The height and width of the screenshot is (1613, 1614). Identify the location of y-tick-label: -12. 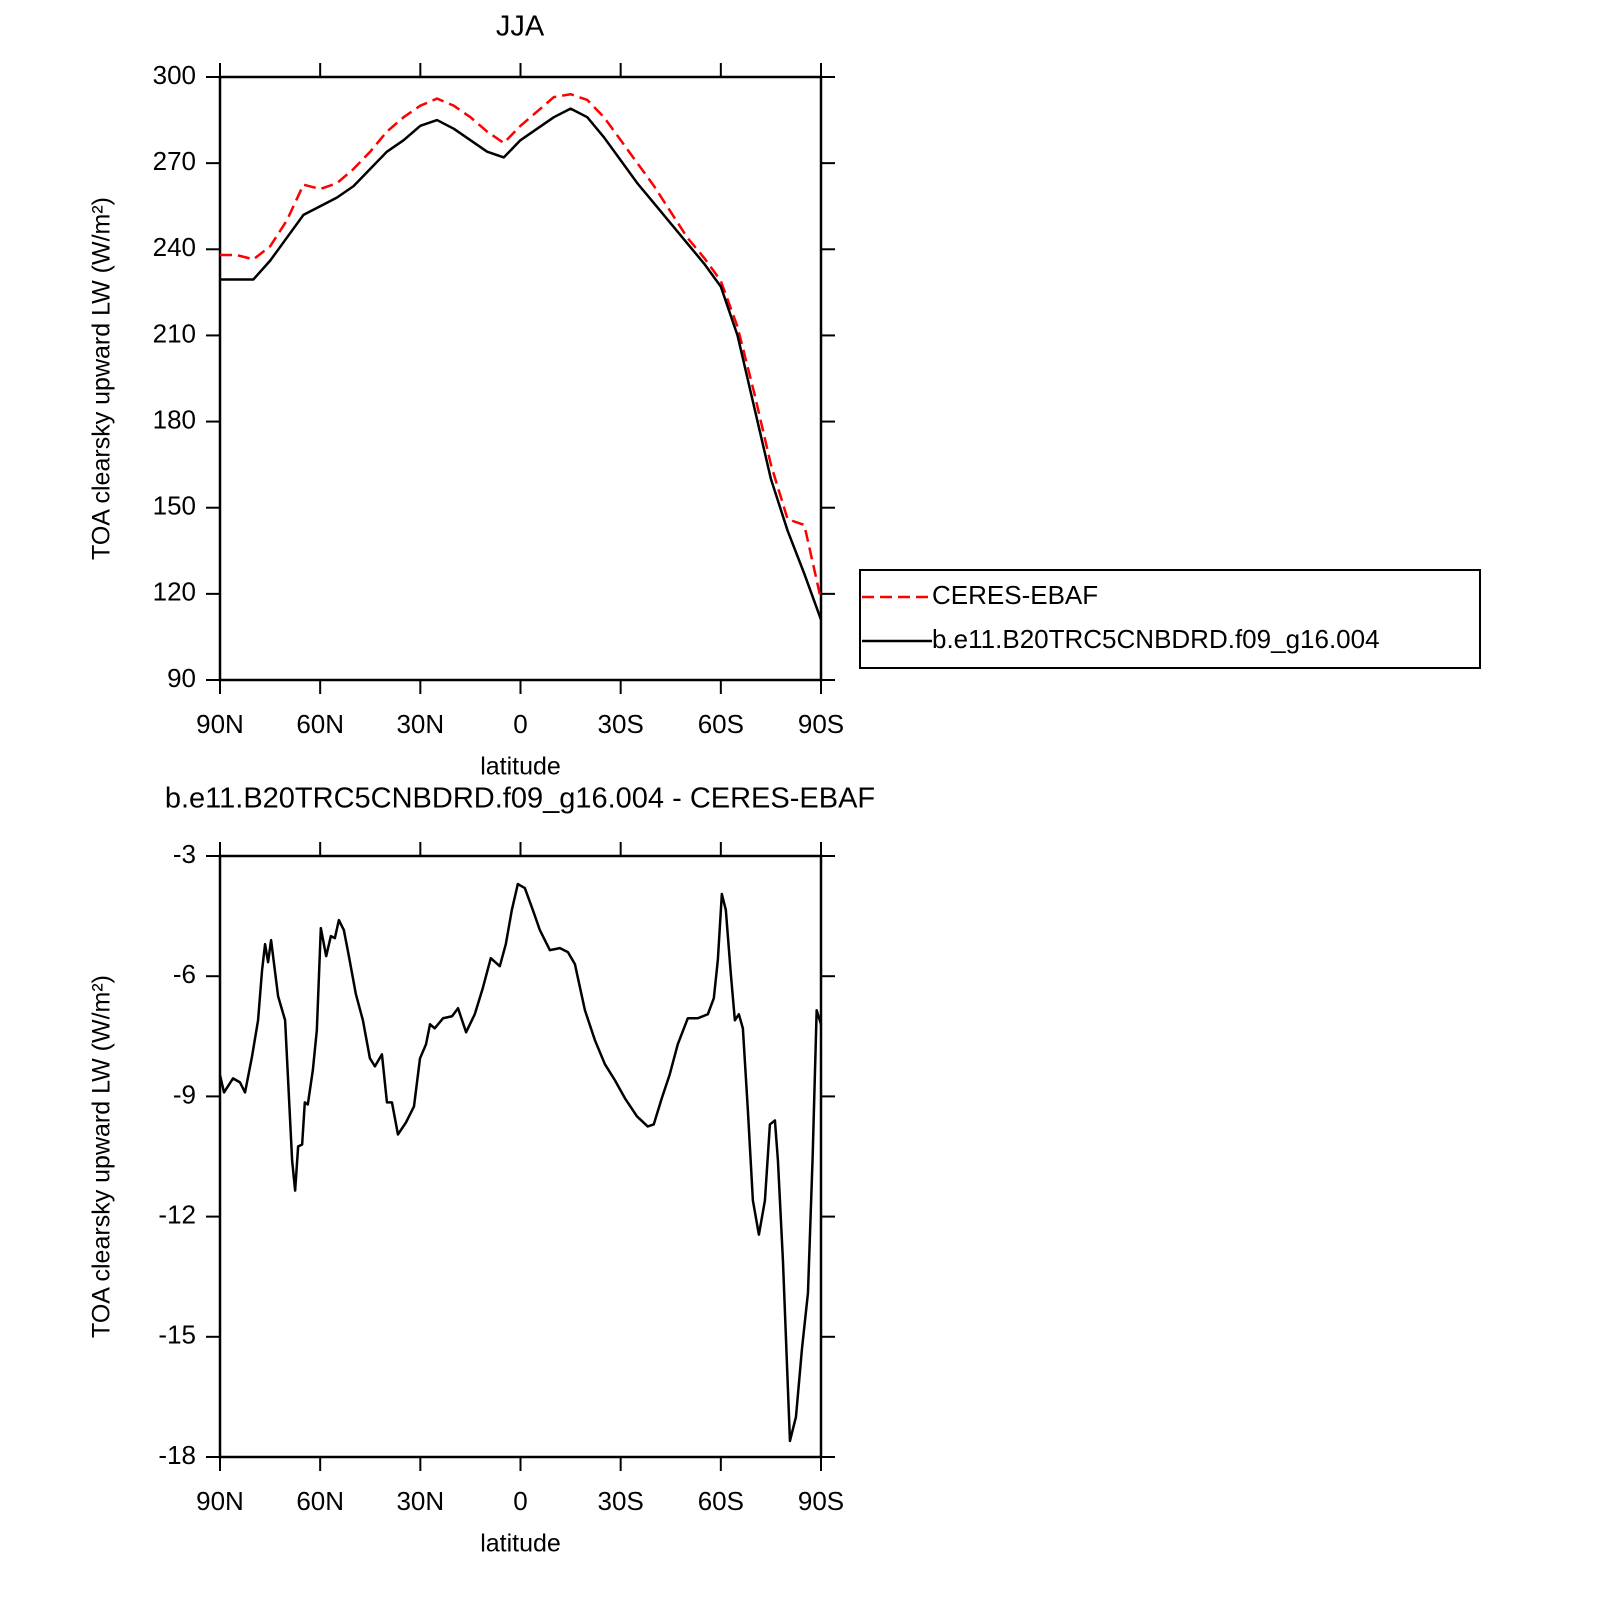
(177, 1214).